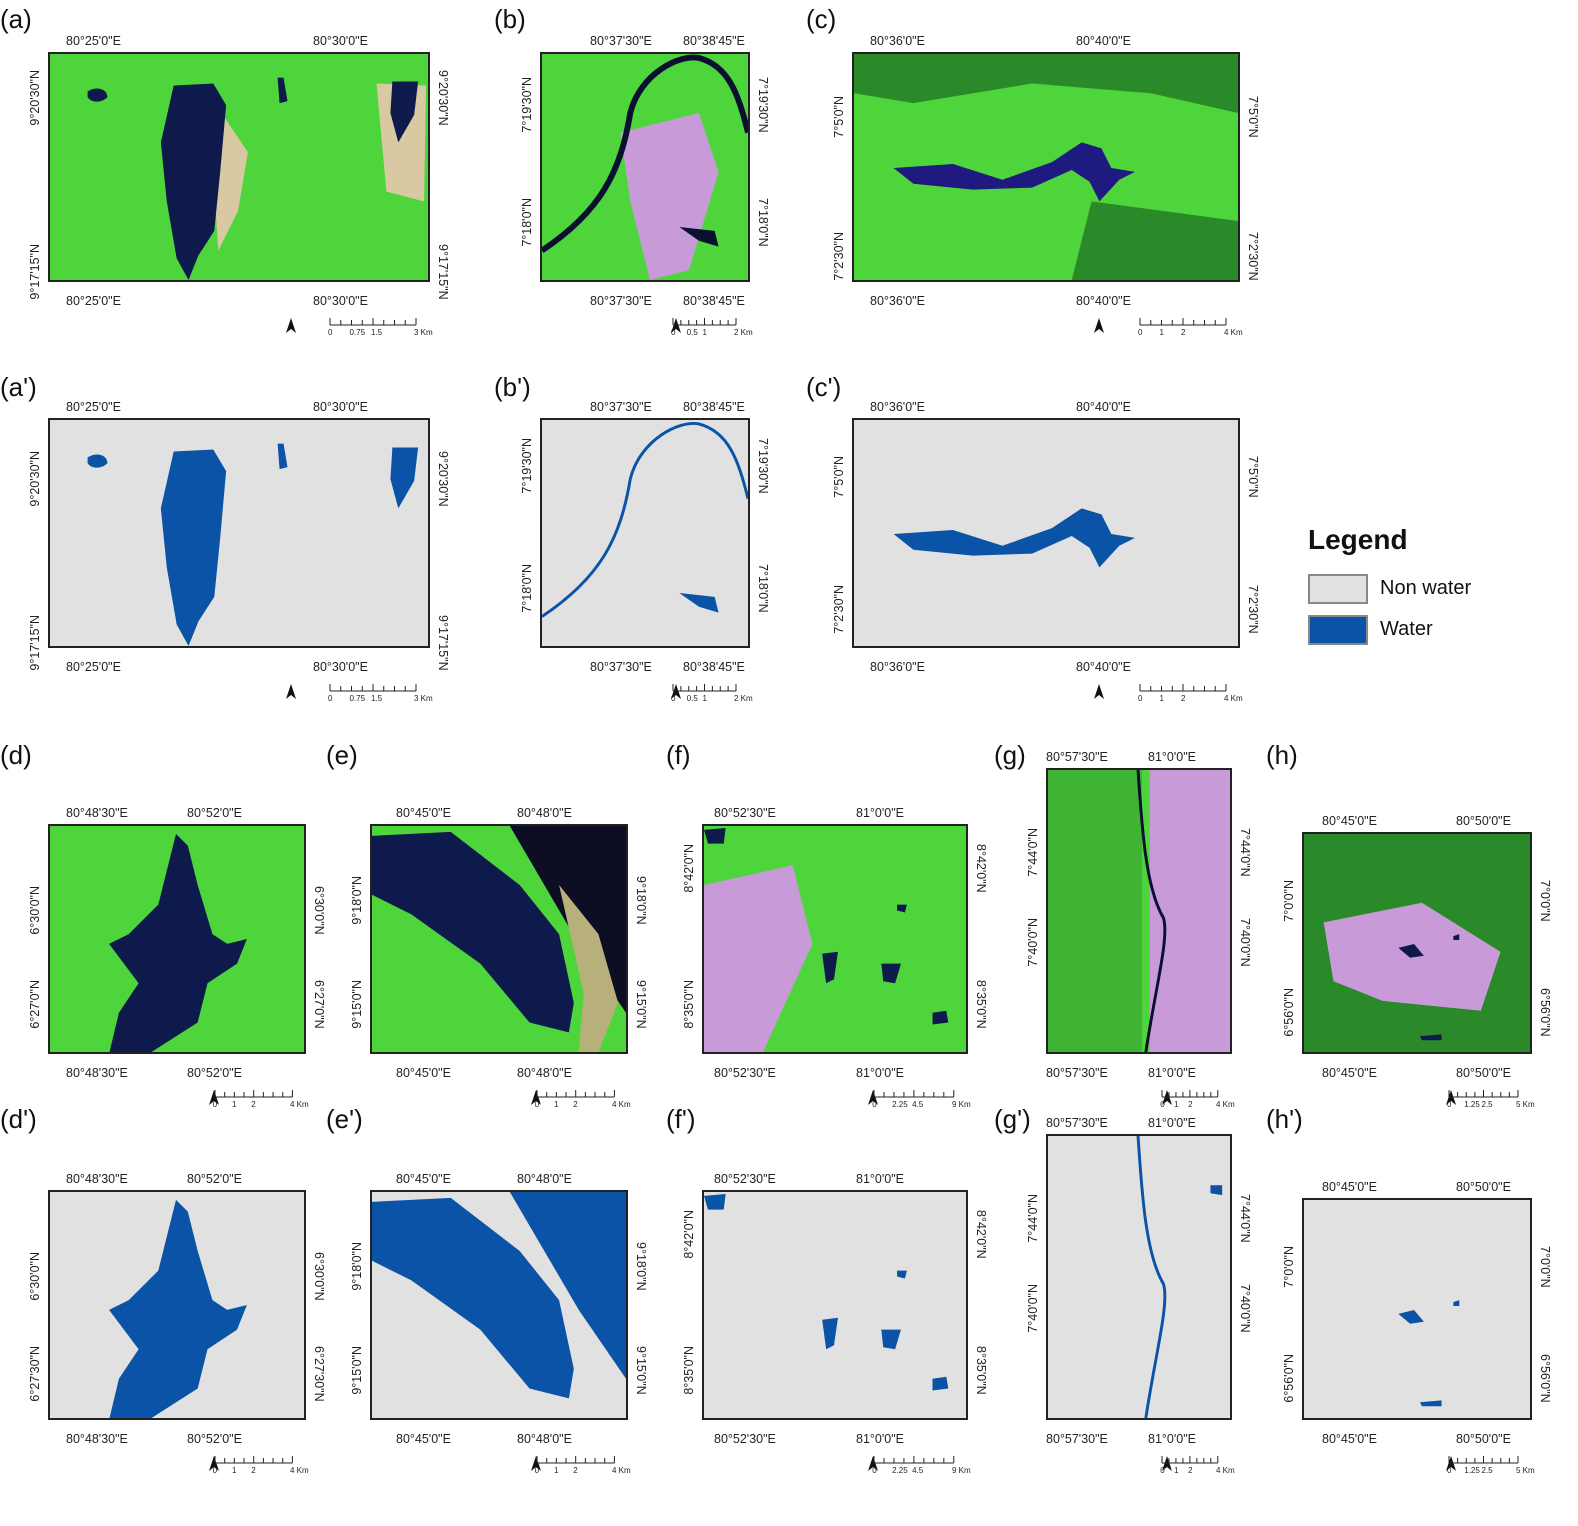  I want to click on panel-label: (f'), so click(681, 1119).